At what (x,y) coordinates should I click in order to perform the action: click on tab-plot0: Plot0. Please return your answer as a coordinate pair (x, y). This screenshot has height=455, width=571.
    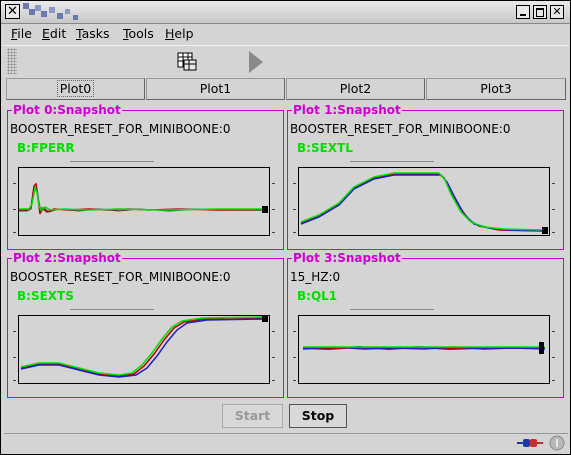
    Looking at the image, I should click on (75, 89).